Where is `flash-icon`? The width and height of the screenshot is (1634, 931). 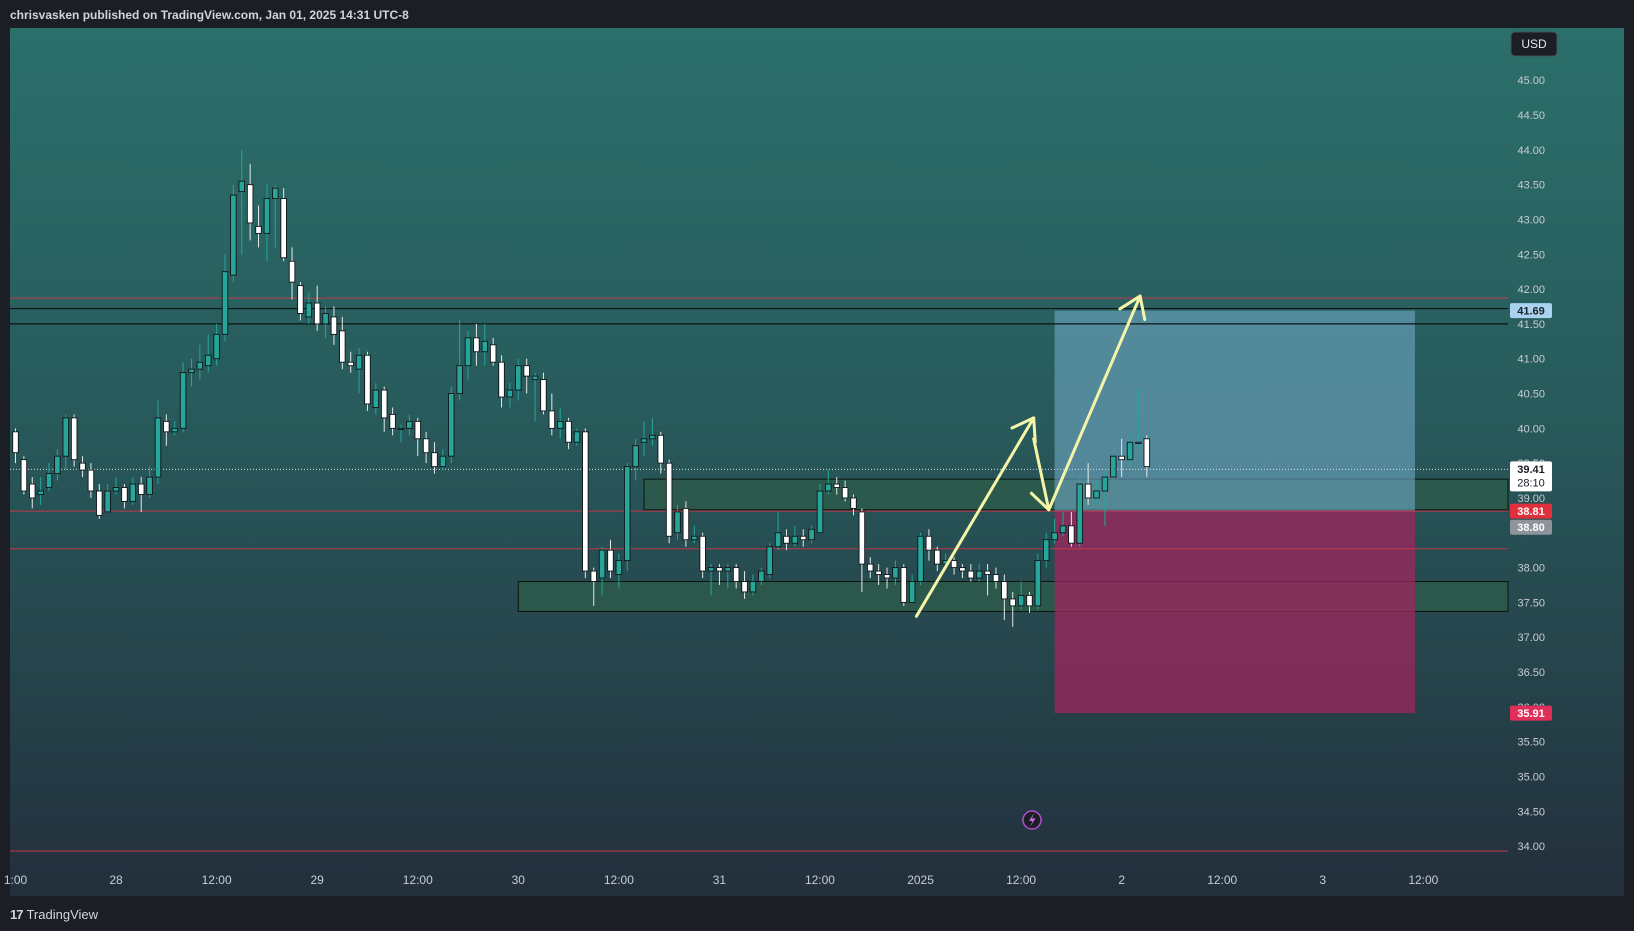
flash-icon is located at coordinates (1032, 820).